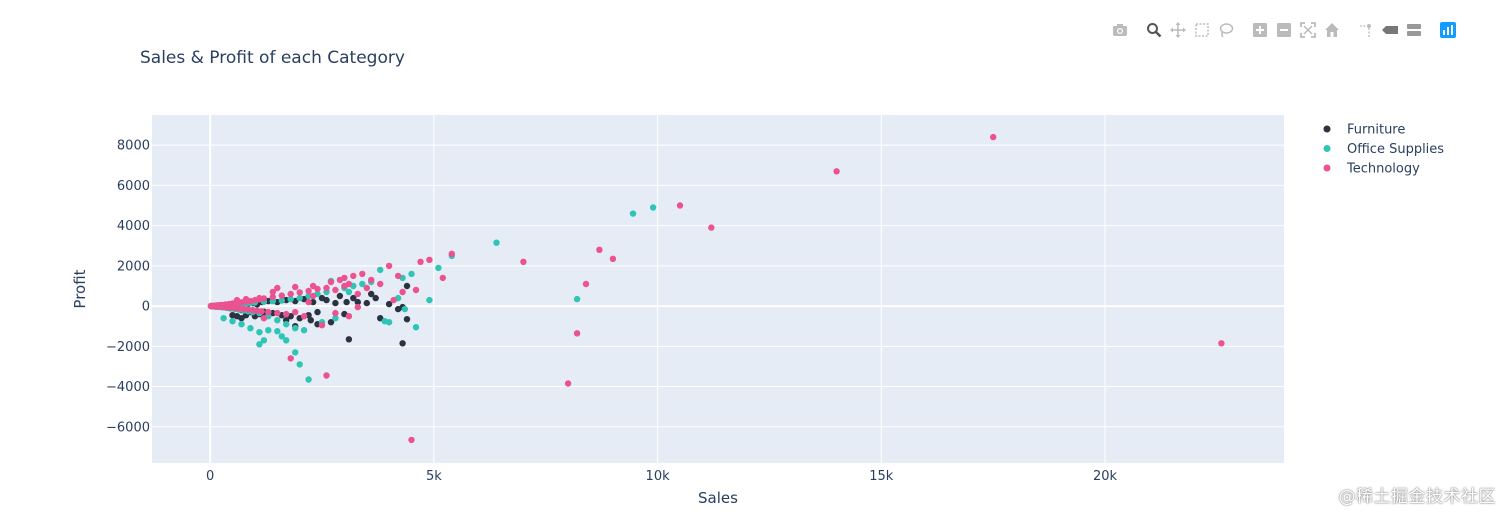 This screenshot has height=521, width=1512. Describe the element at coordinates (1414, 30) in the screenshot. I see `hover-compare-icon` at that location.